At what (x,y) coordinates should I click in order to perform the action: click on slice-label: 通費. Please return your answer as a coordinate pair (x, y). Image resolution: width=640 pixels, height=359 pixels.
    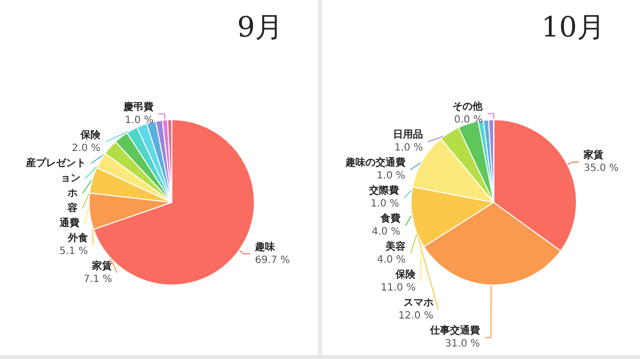
    Looking at the image, I should click on (69, 222).